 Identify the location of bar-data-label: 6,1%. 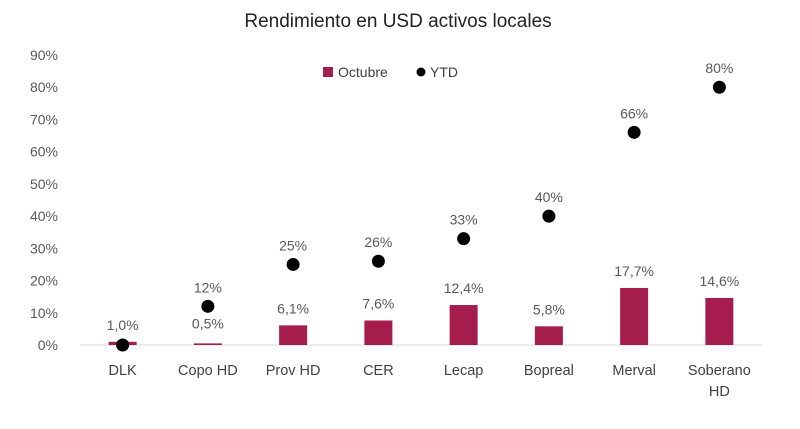
(293, 308).